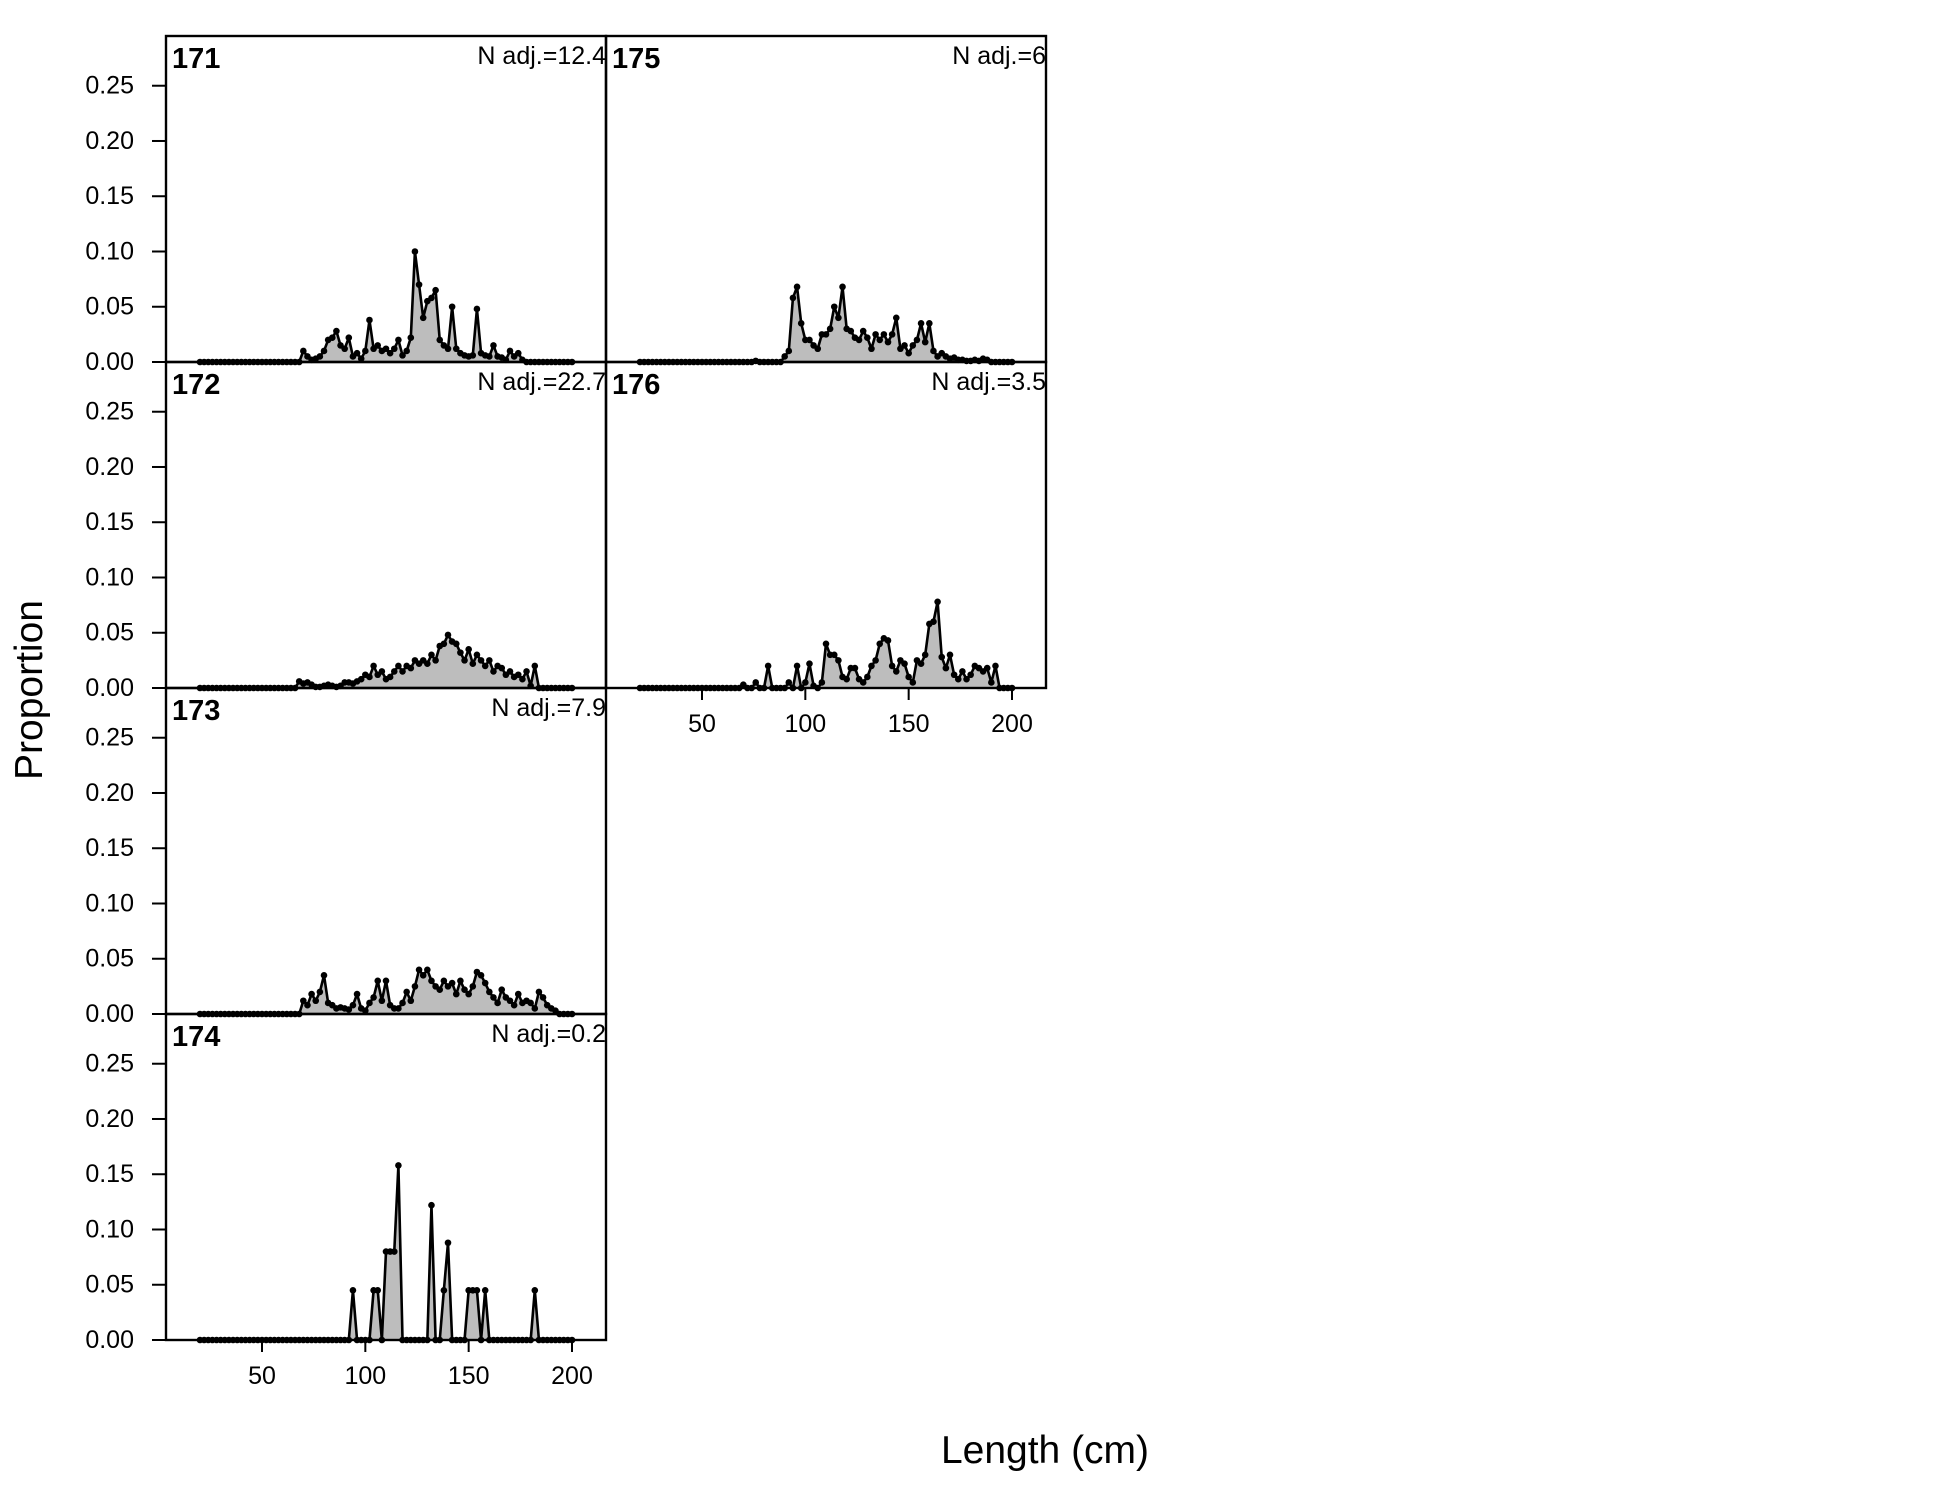 The height and width of the screenshot is (1500, 1950). What do you see at coordinates (109, 467) in the screenshot?
I see `y-tick-label-172-0.20: 0.20` at bounding box center [109, 467].